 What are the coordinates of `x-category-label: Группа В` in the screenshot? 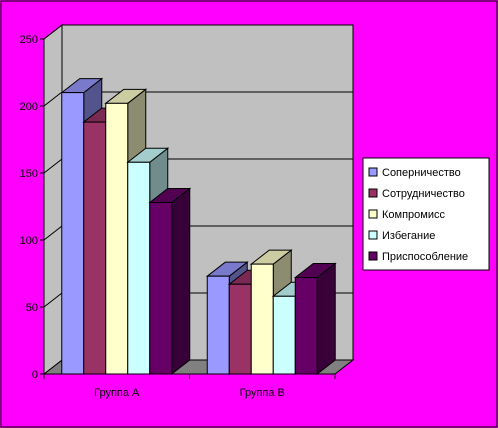 It's located at (262, 393).